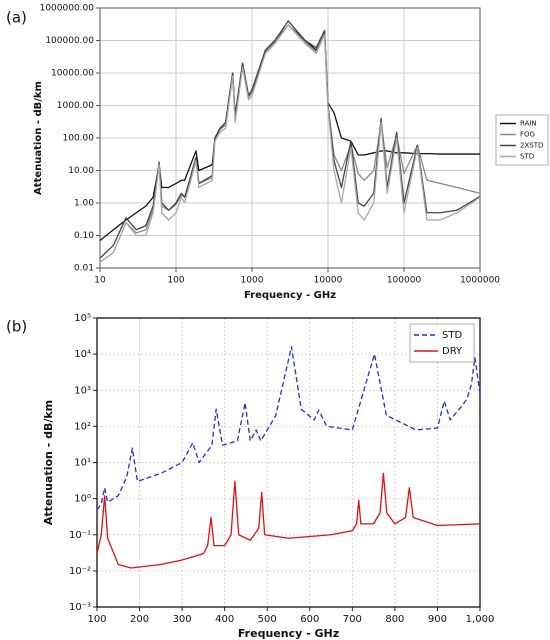 The height and width of the screenshot is (640, 550). What do you see at coordinates (75, 106) in the screenshot?
I see `y-tick-label: 1000.00` at bounding box center [75, 106].